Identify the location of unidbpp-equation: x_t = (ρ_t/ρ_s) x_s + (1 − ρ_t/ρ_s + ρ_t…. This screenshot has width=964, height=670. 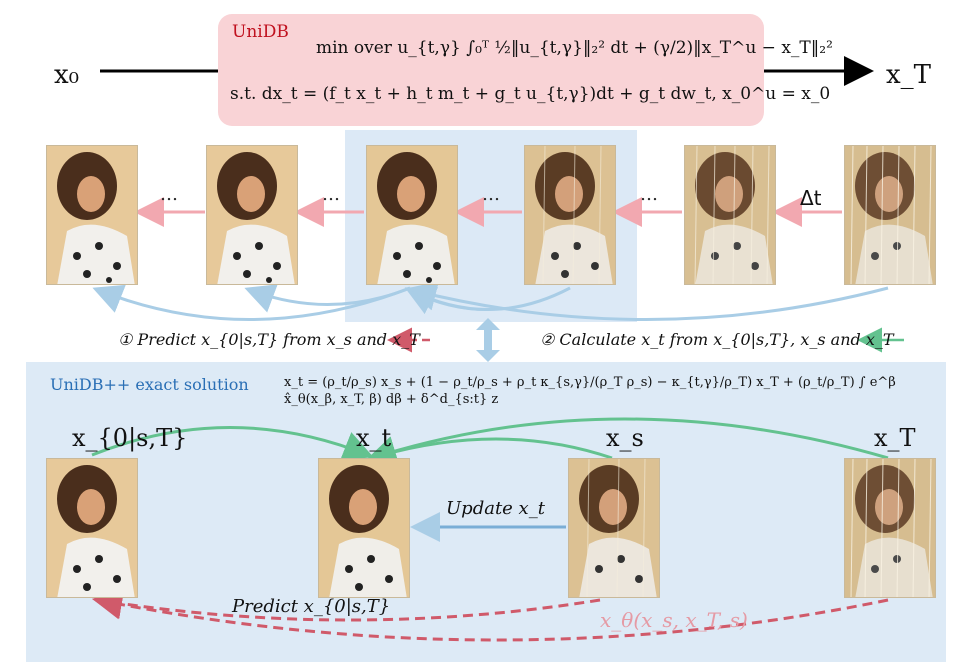
(590, 391).